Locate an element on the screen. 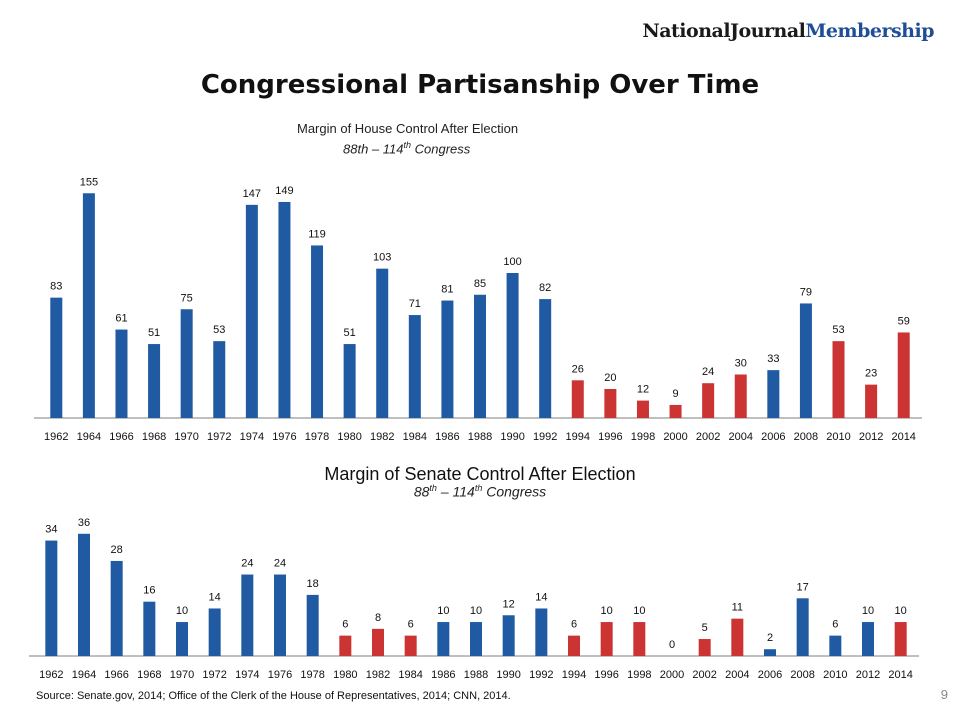  house-bar-1990 is located at coordinates (512, 345).